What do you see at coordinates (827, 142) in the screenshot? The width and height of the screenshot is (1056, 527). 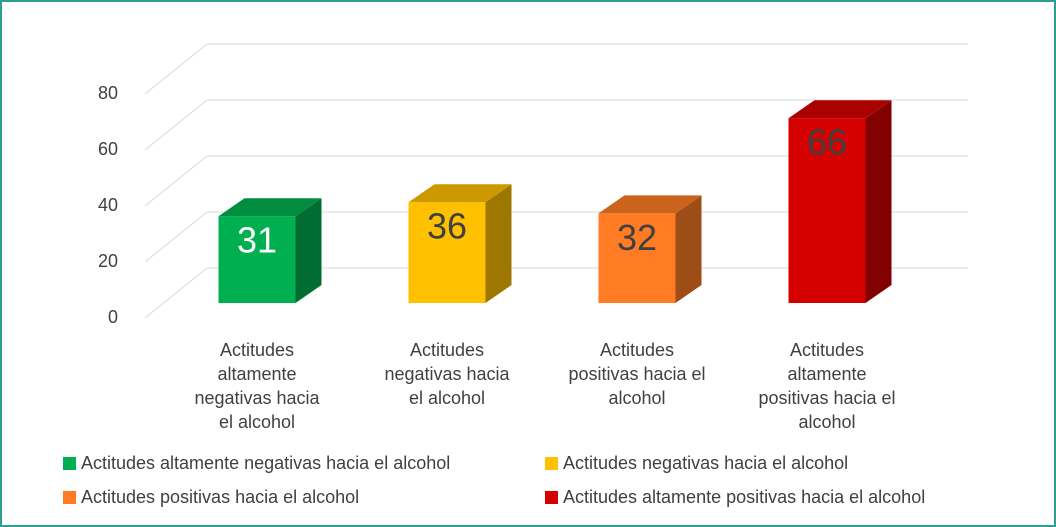 I see `data-label: 66` at bounding box center [827, 142].